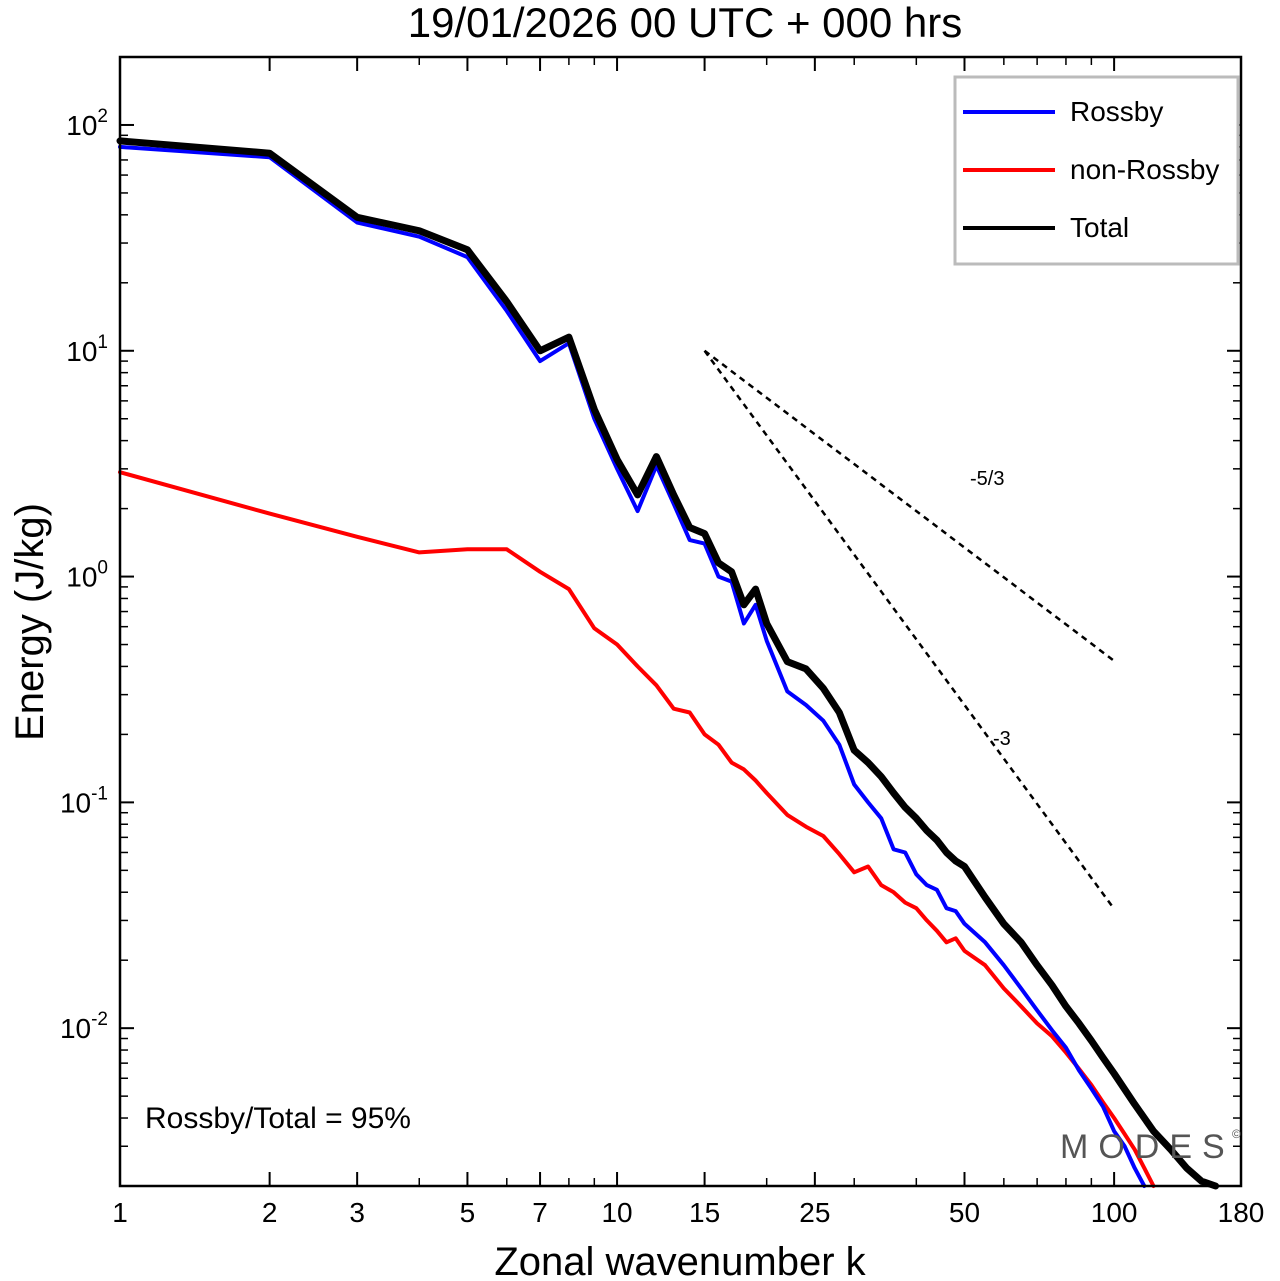 This screenshot has width=1280, height=1281. I want to click on x-tick-label: 25, so click(814, 1212).